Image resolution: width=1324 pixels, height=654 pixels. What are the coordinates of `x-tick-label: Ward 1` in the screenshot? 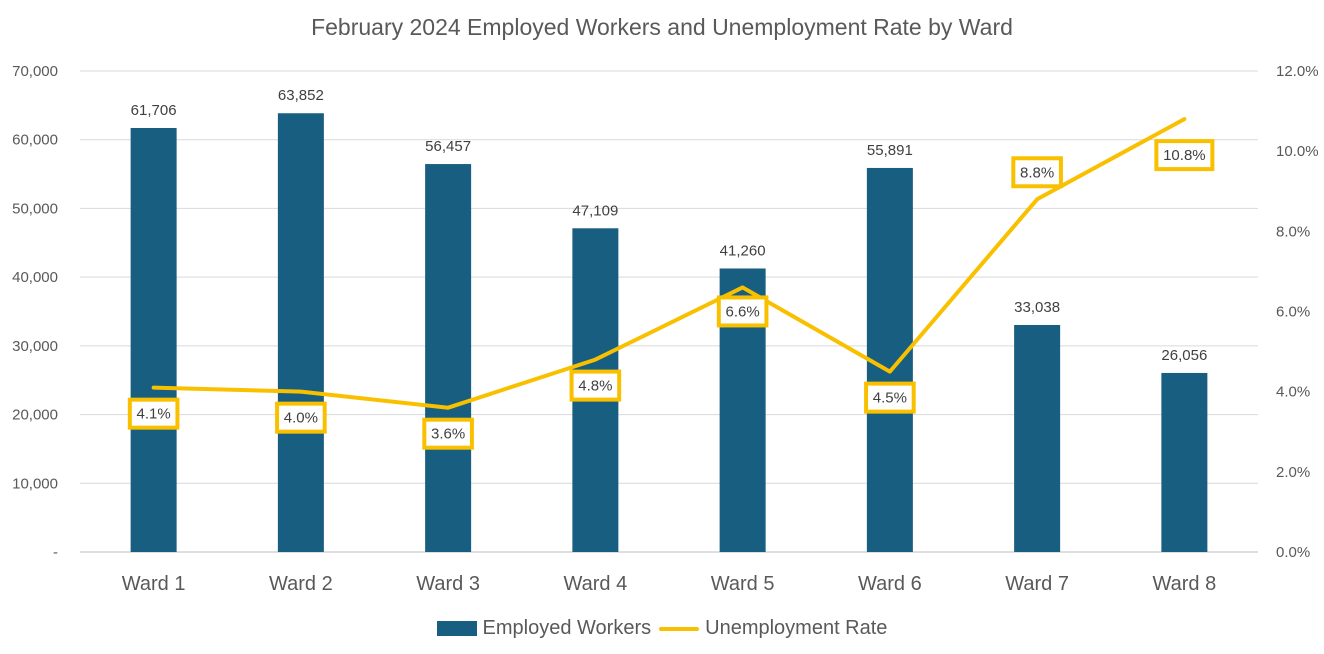 It's located at (154, 584).